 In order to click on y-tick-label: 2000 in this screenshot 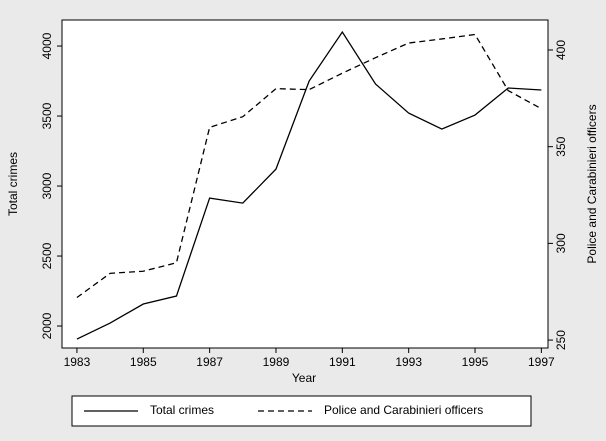, I will do `click(47, 325)`.